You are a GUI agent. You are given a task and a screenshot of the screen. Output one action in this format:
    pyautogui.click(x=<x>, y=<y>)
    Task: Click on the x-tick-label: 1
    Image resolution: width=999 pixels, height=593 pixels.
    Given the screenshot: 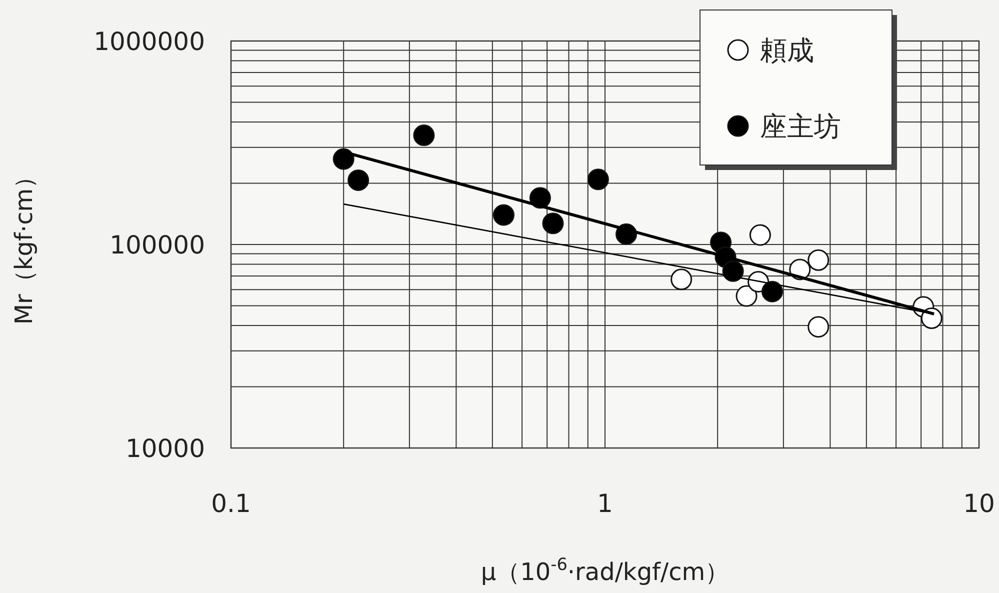 What is the action you would take?
    pyautogui.click(x=605, y=503)
    